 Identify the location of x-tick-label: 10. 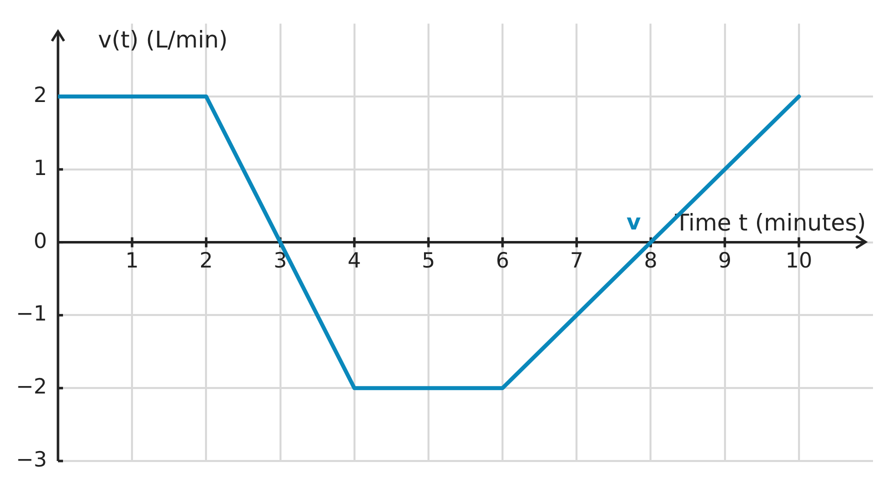
(799, 260).